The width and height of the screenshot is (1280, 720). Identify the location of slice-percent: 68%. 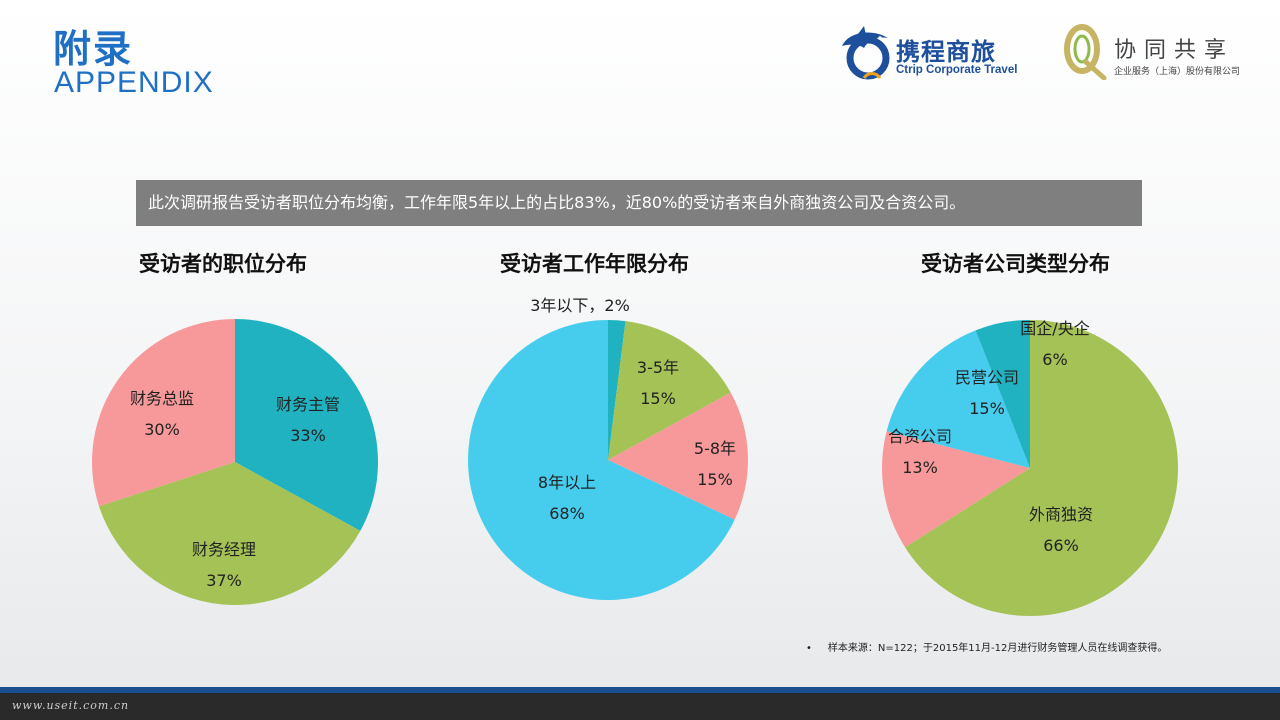
(567, 513).